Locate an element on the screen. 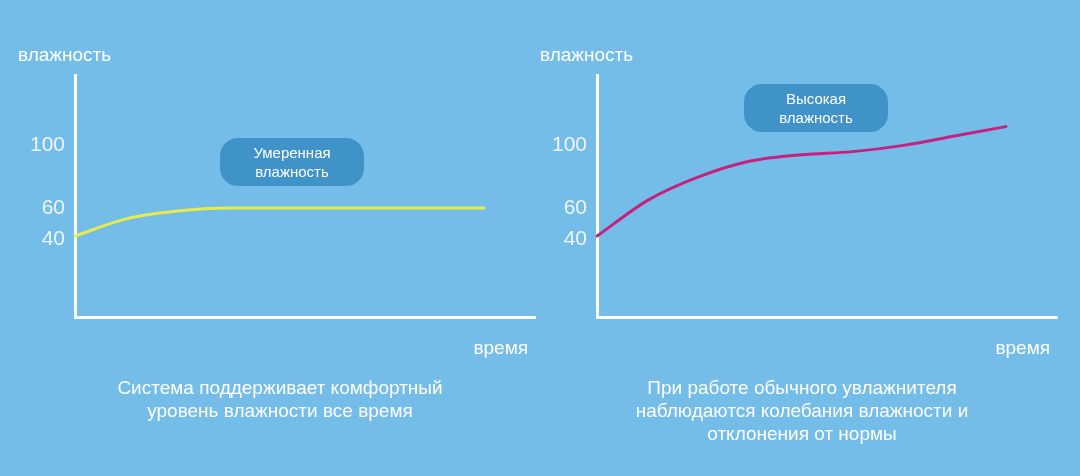 The width and height of the screenshot is (1080, 476). callout-box: Высокая влажность is located at coordinates (816, 108).